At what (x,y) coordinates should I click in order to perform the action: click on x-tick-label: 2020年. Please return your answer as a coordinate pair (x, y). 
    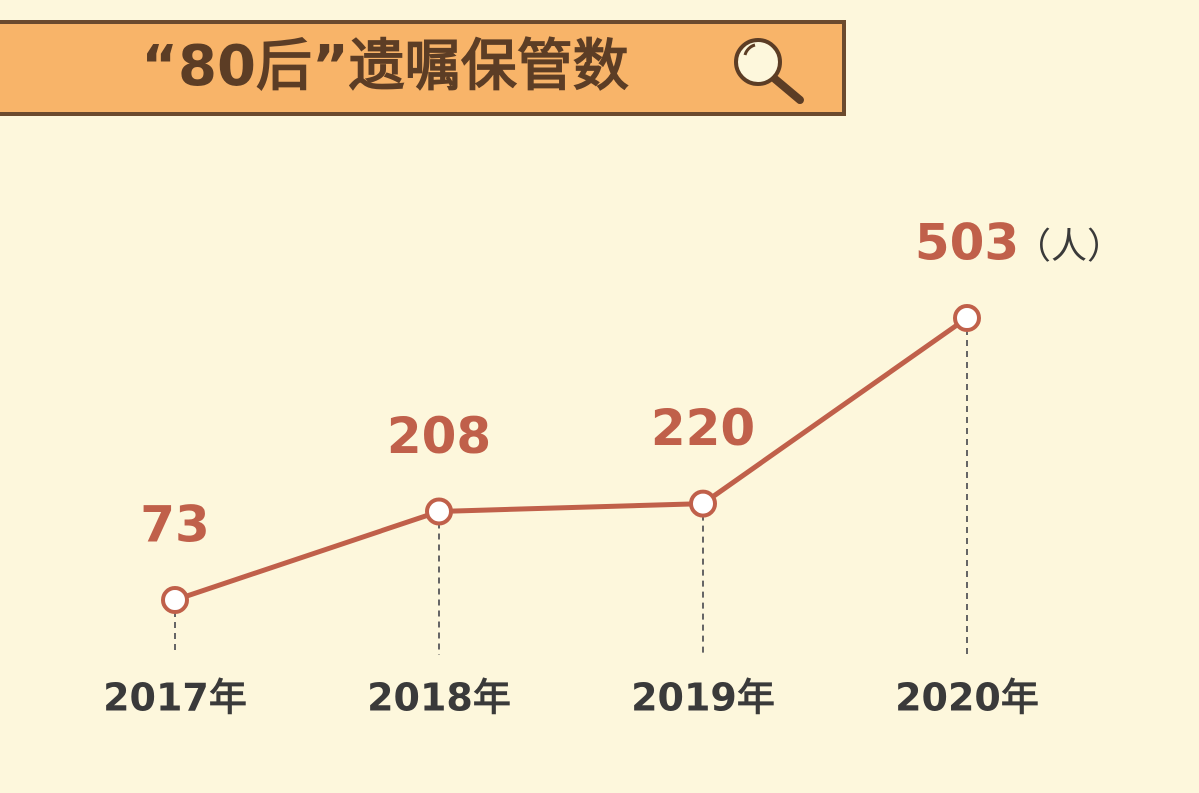
    Looking at the image, I should click on (967, 698).